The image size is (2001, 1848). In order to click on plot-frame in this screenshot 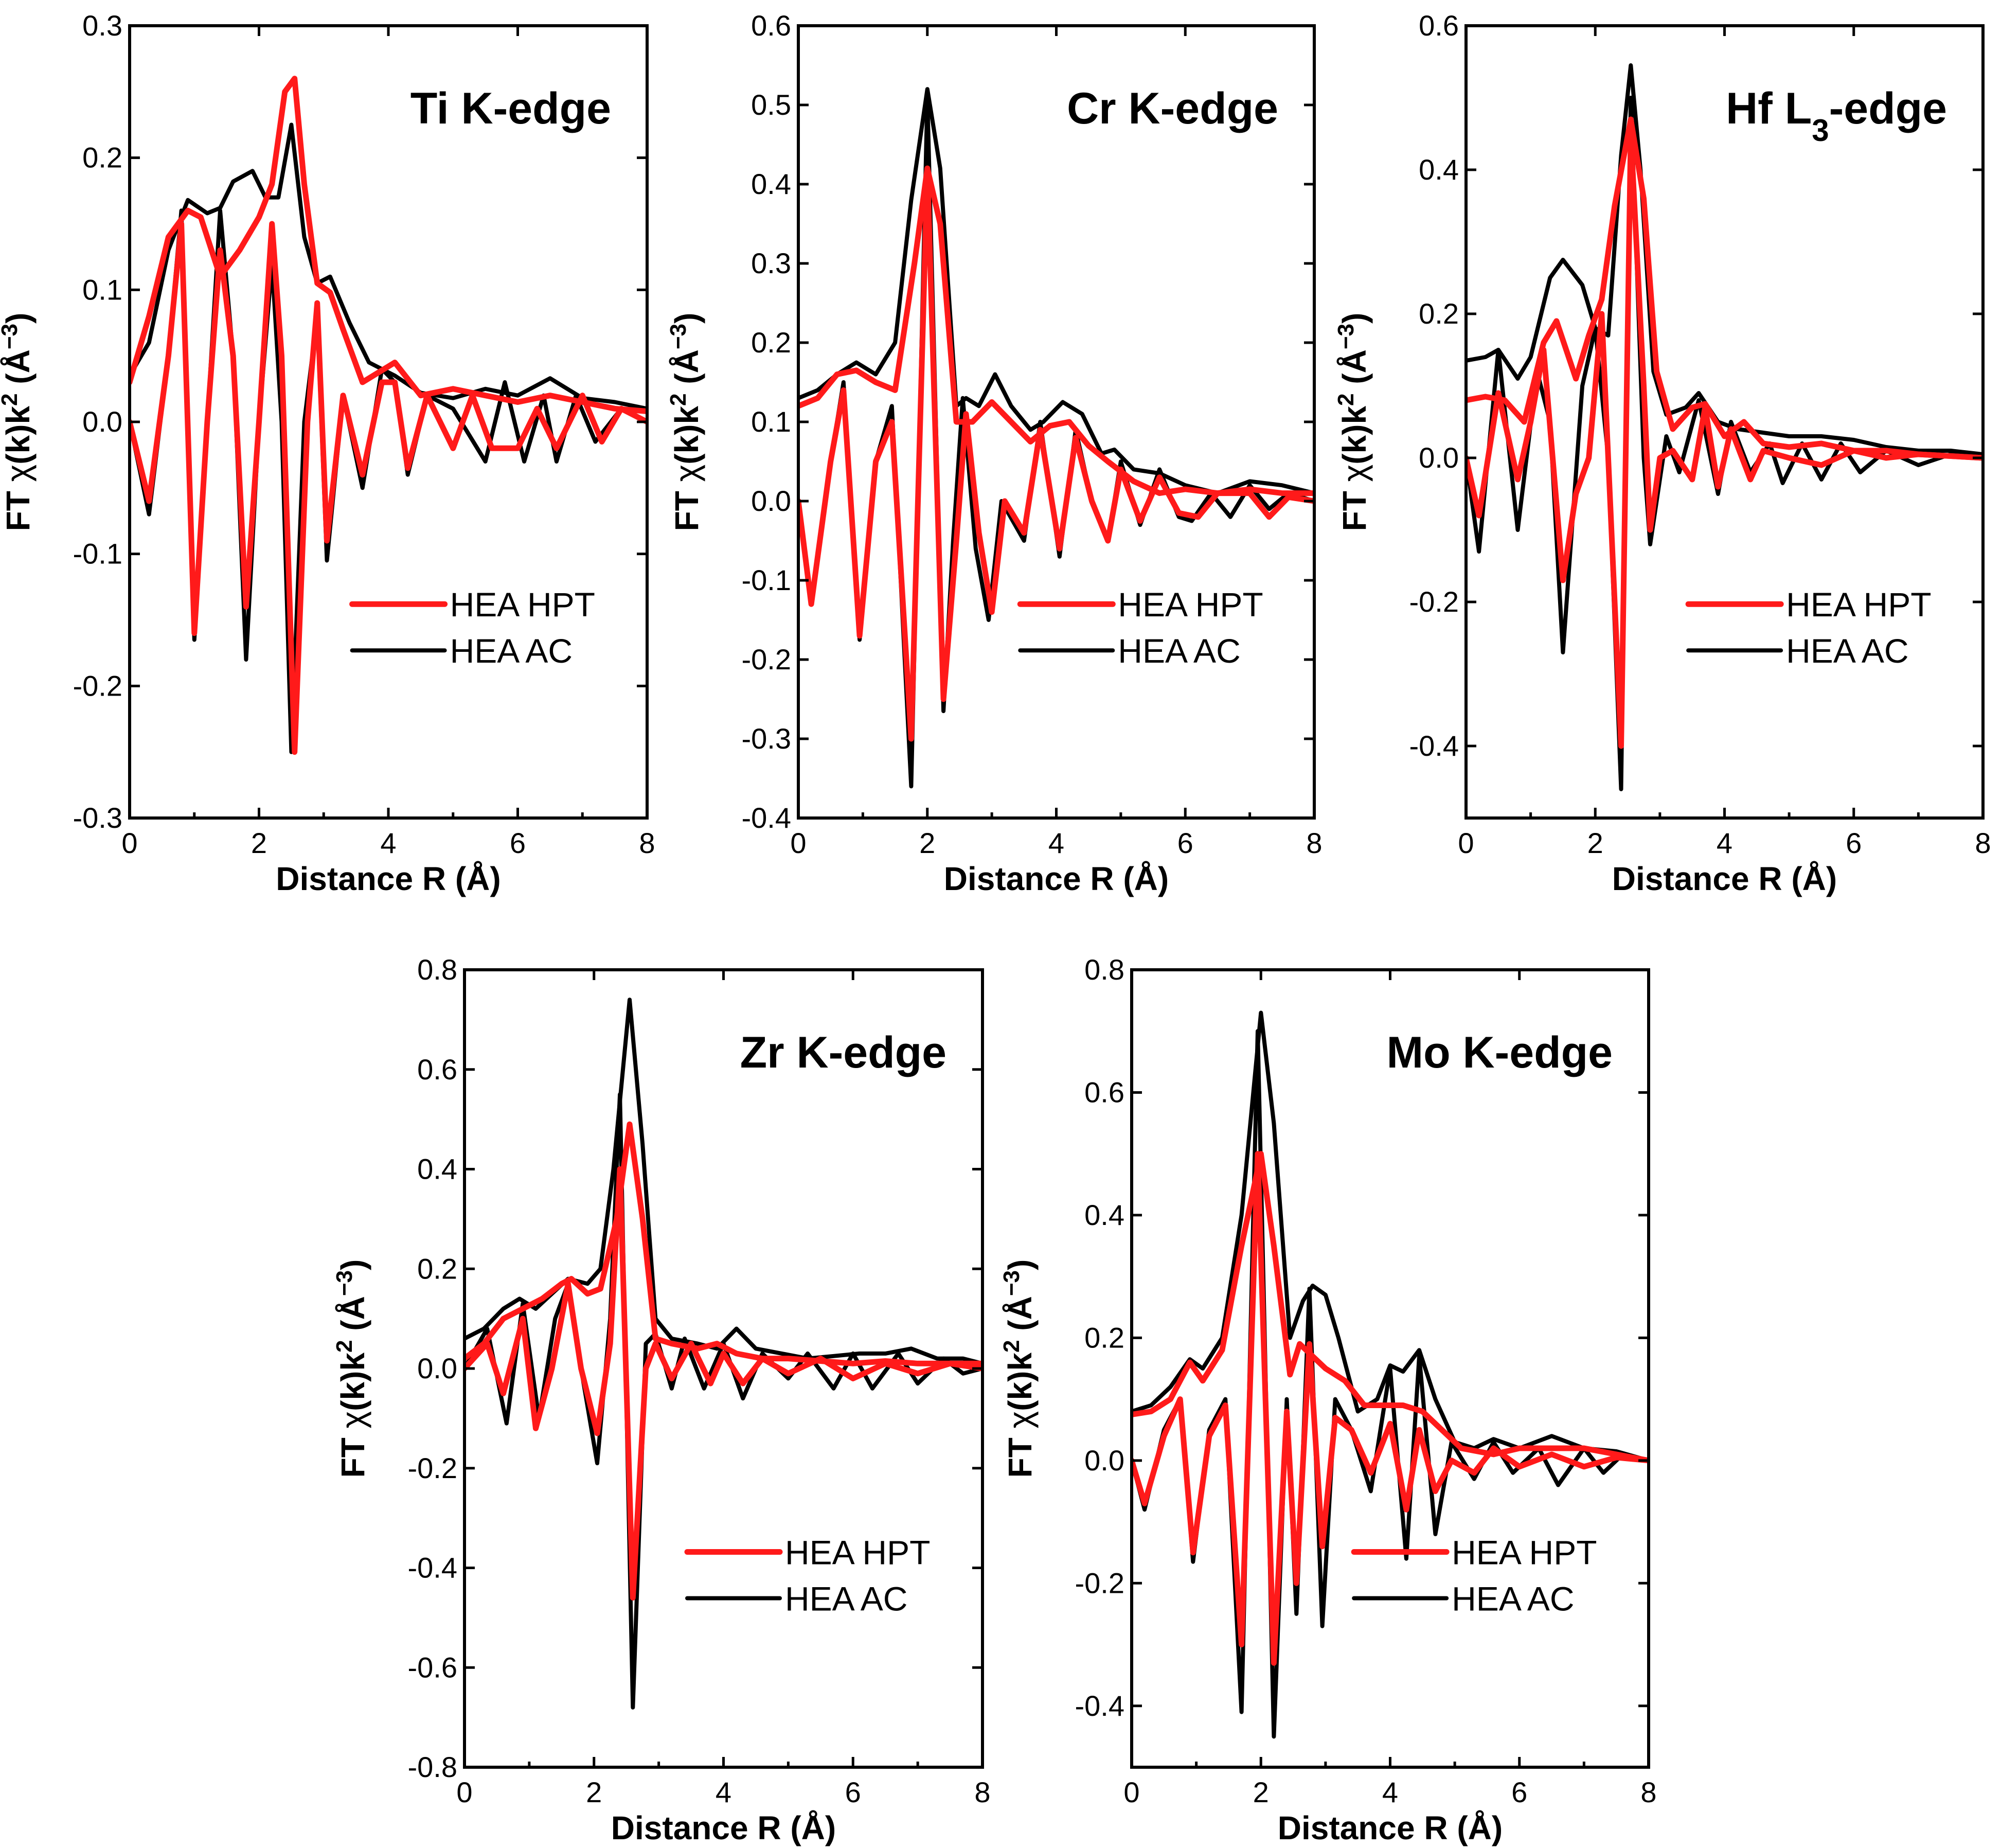, I will do `click(1724, 422)`.